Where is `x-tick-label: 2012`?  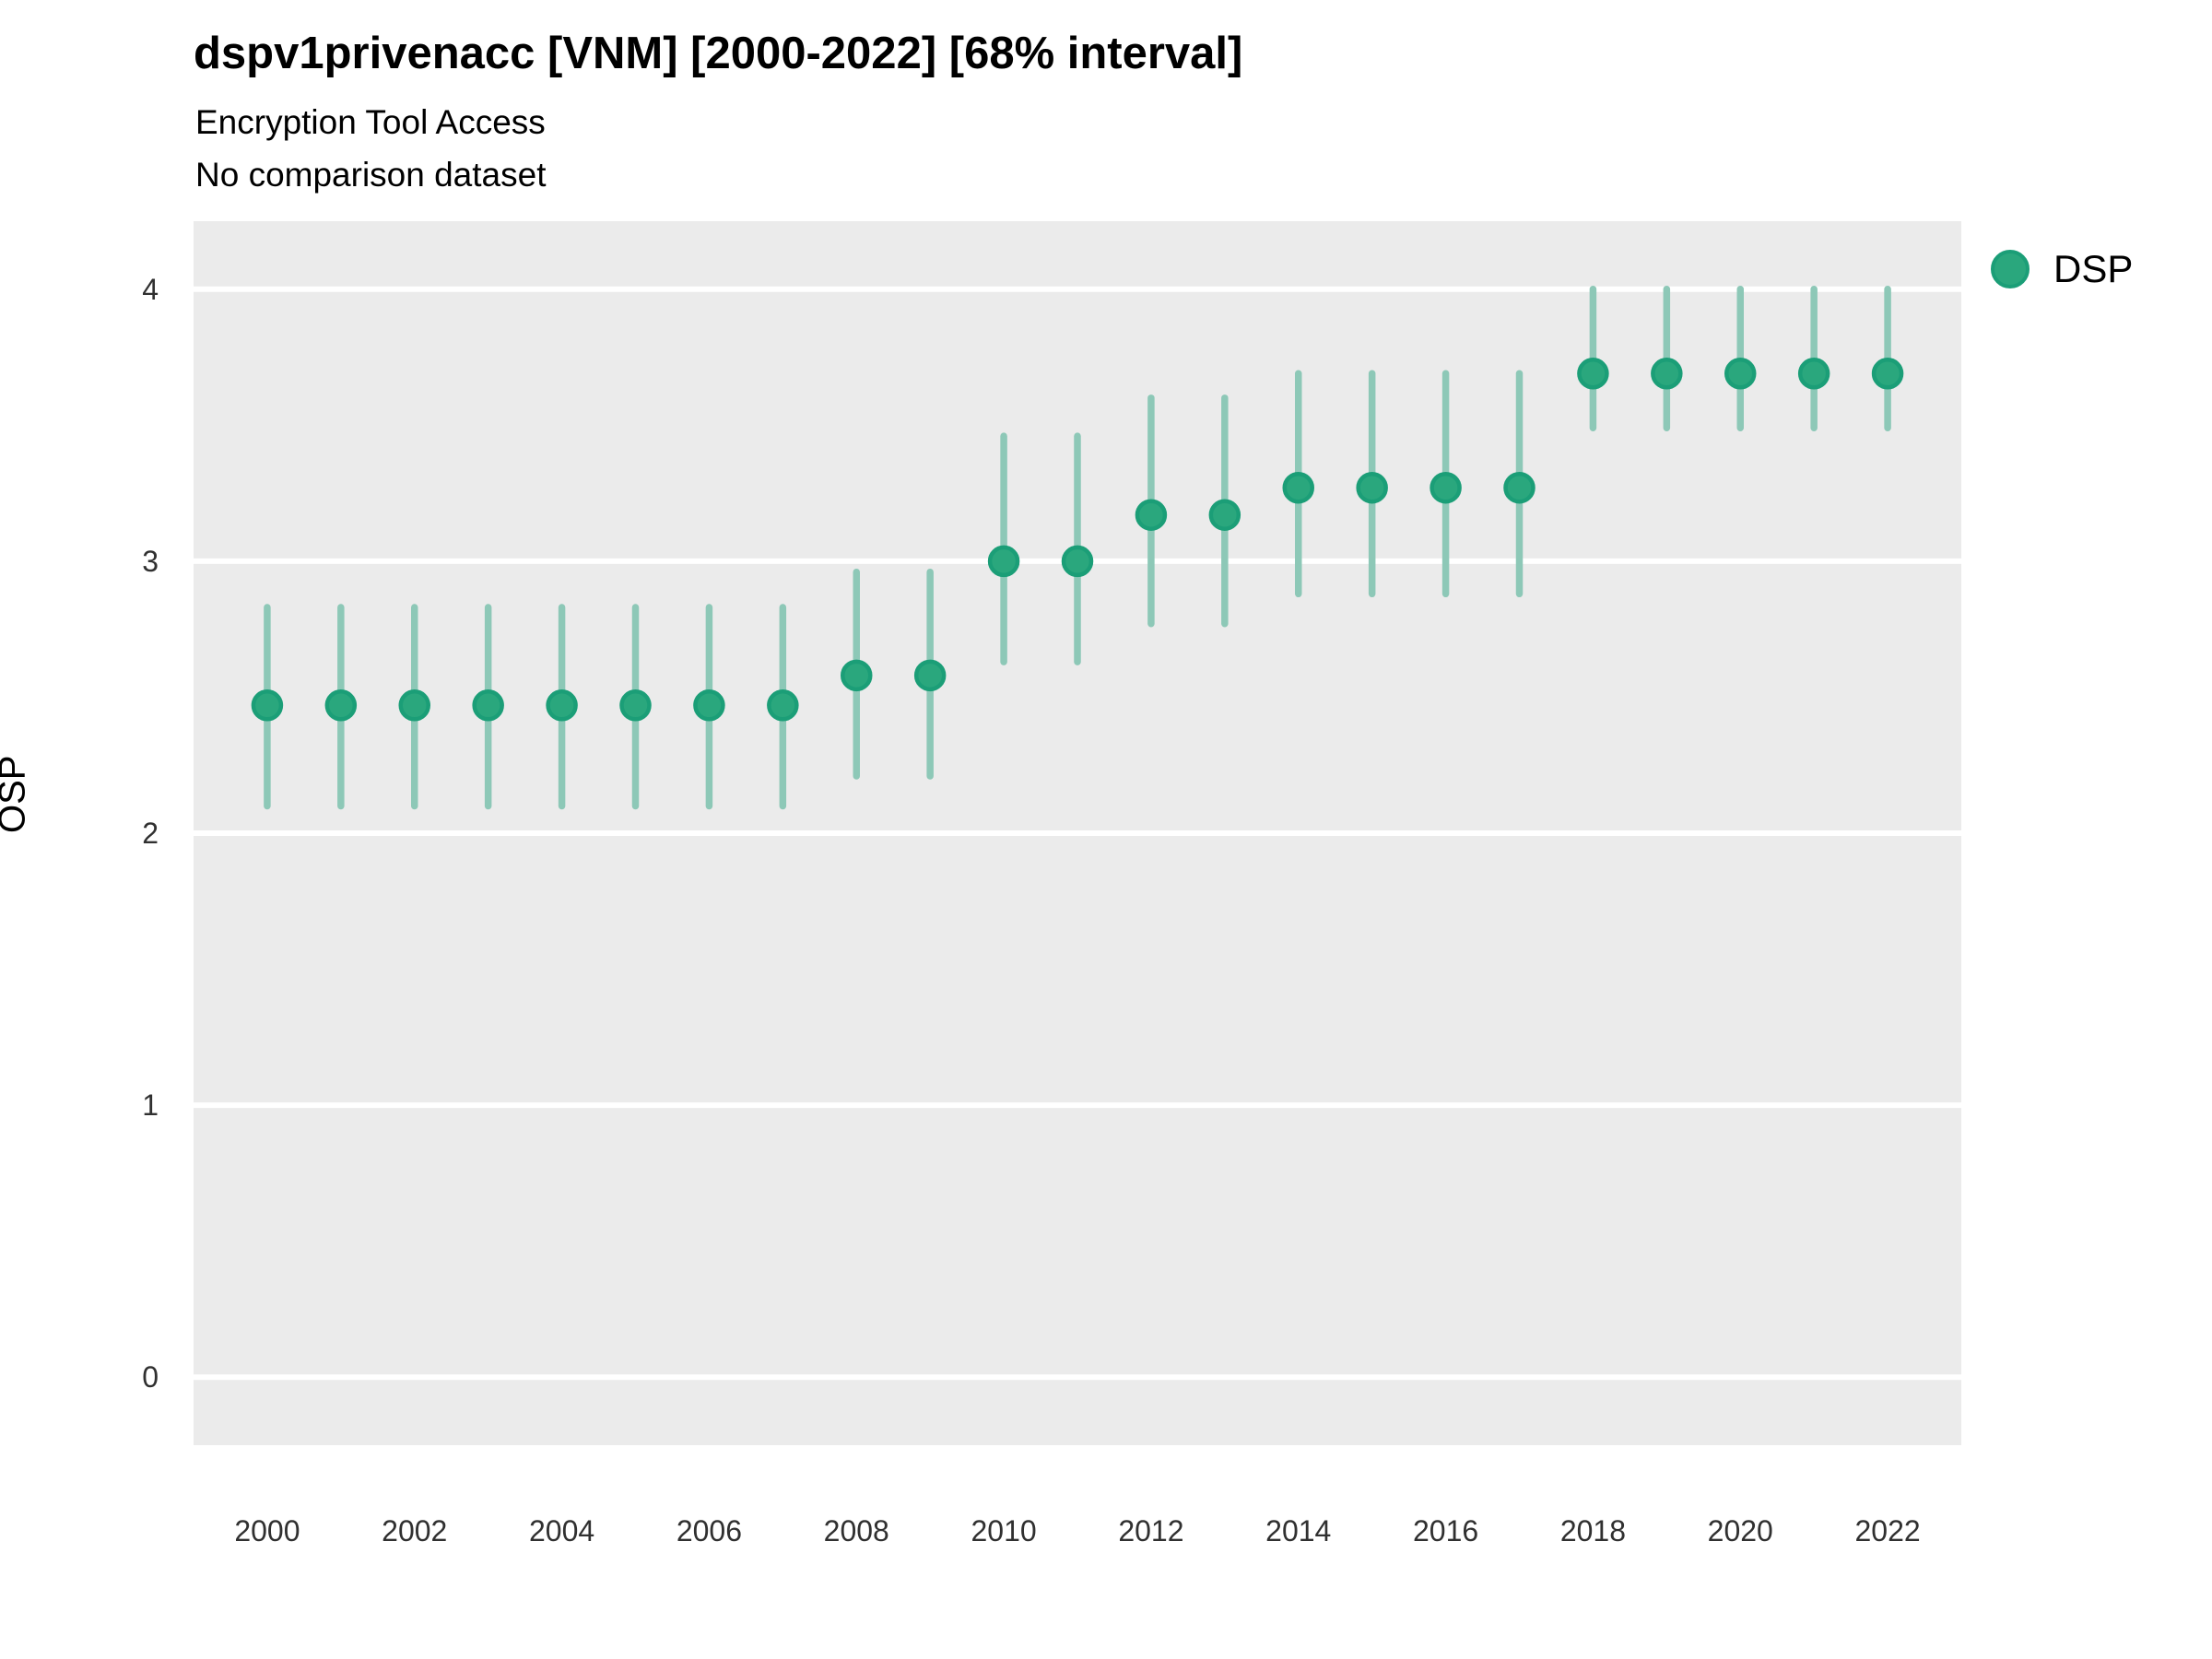 x-tick-label: 2012 is located at coordinates (1150, 1530).